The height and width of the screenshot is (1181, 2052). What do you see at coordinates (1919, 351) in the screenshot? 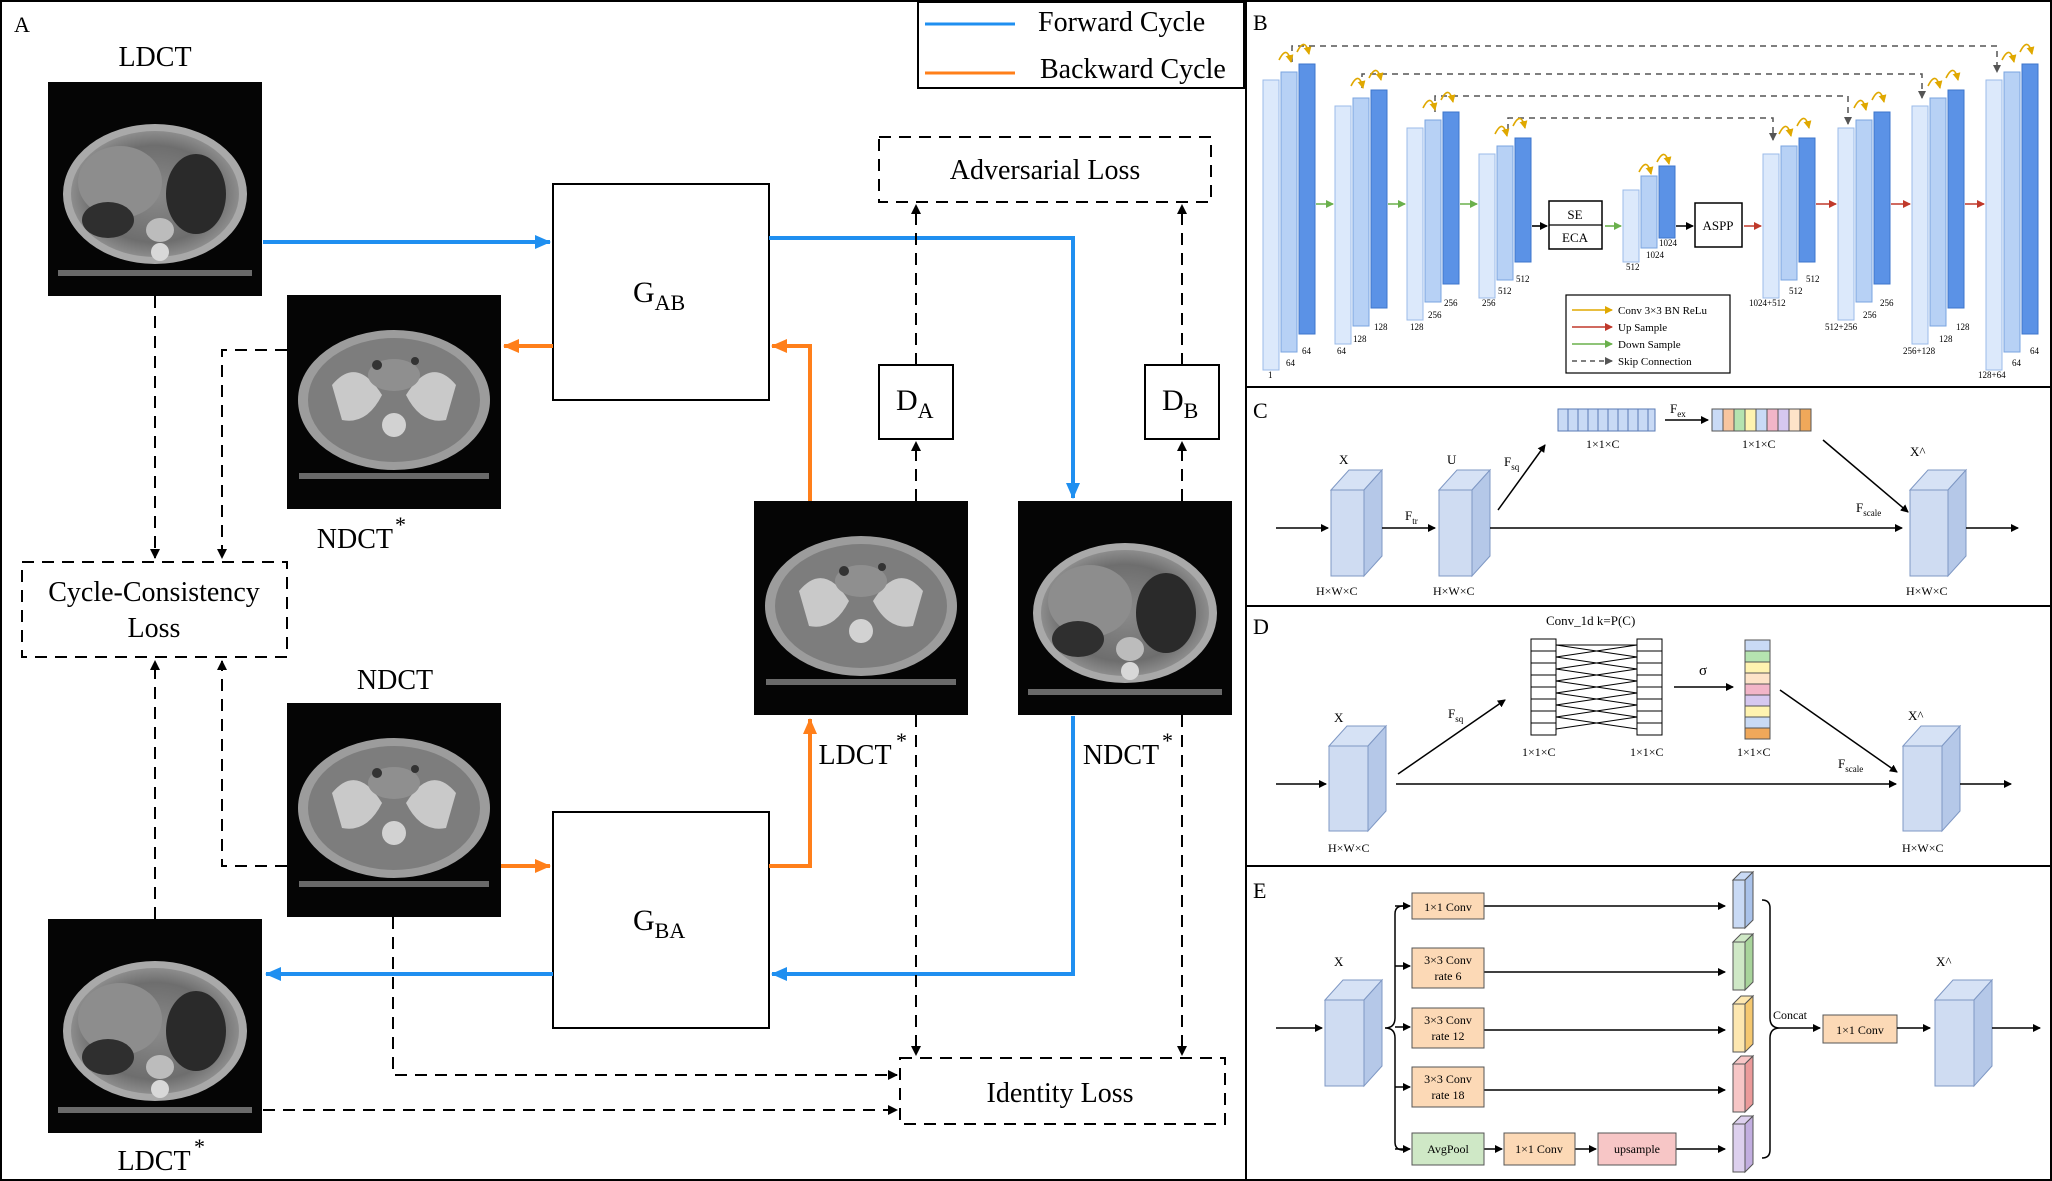
I see `svg-text: 256+128` at bounding box center [1919, 351].